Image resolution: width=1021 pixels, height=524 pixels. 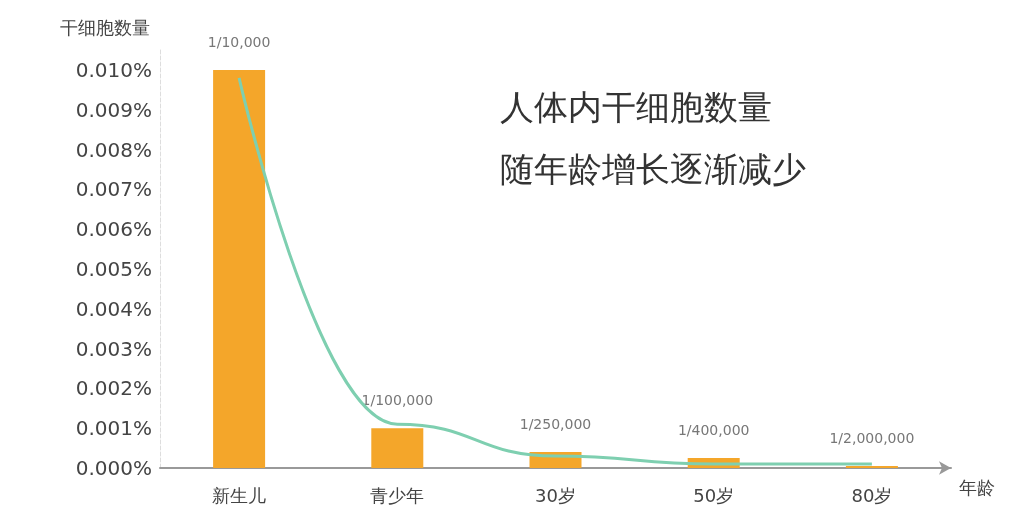 What do you see at coordinates (113, 268) in the screenshot?
I see `y-tick-label: 0.005%` at bounding box center [113, 268].